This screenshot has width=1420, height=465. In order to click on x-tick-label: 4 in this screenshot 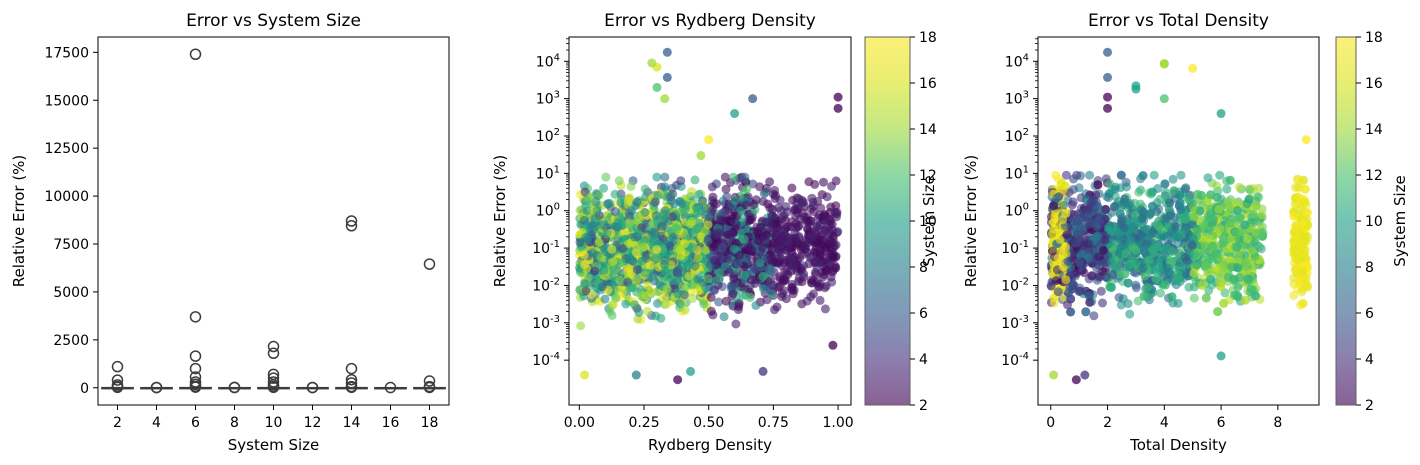, I will do `click(1164, 423)`.